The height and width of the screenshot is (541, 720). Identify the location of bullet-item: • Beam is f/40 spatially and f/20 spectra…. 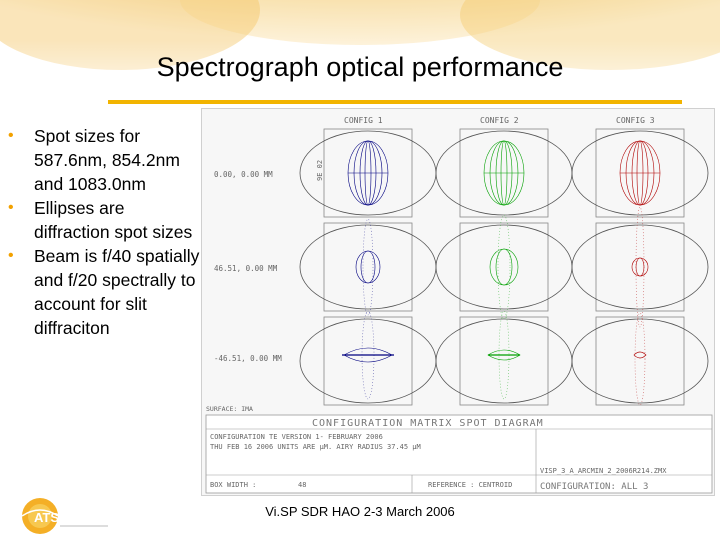
(104, 292).